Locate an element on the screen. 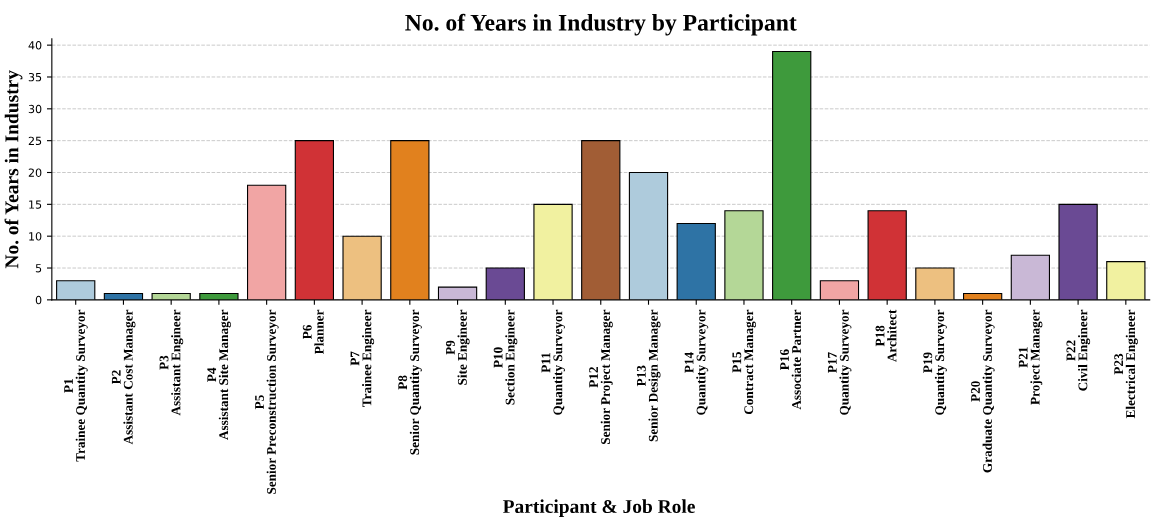 The height and width of the screenshot is (517, 1152). y-tick-label: 40 is located at coordinates (35, 45).